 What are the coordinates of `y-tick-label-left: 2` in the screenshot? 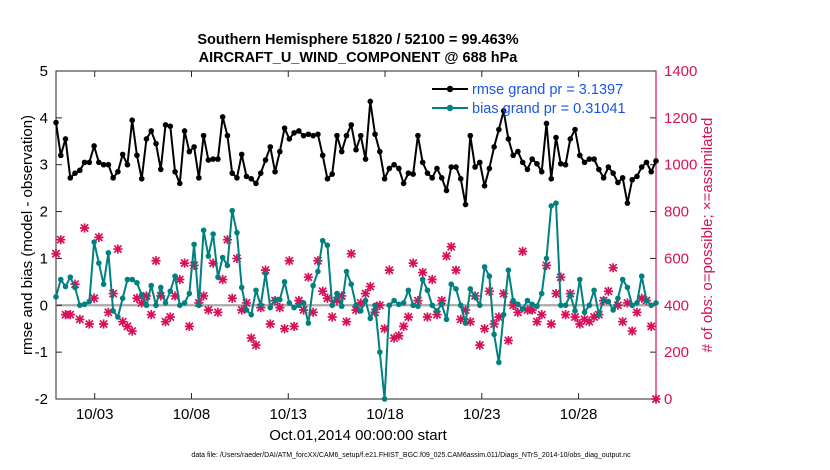 It's located at (44, 212).